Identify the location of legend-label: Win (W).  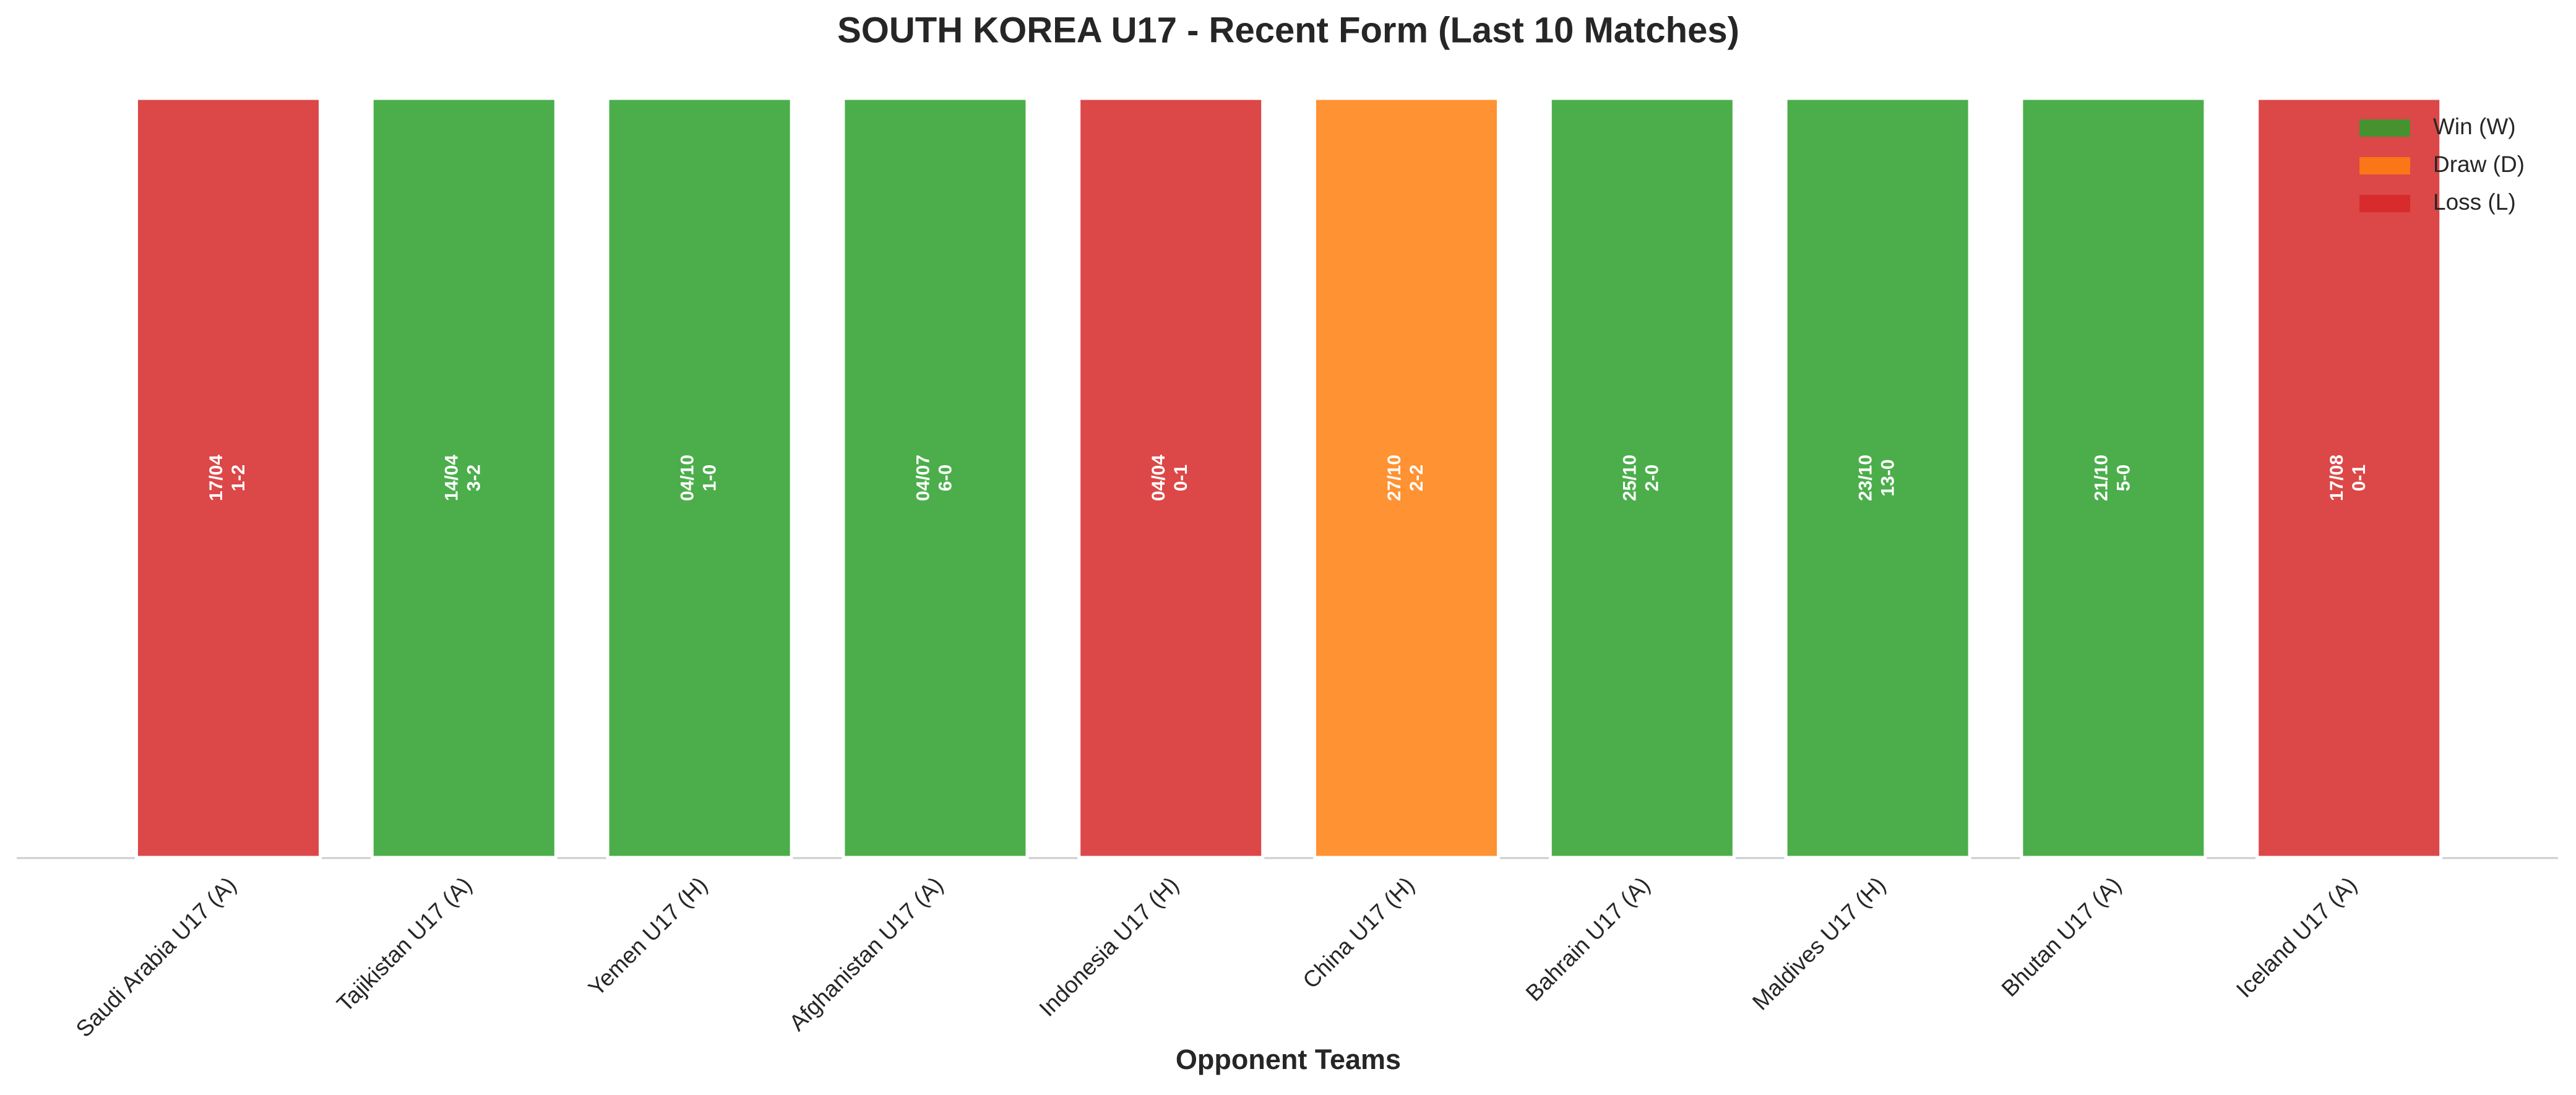
(2474, 127).